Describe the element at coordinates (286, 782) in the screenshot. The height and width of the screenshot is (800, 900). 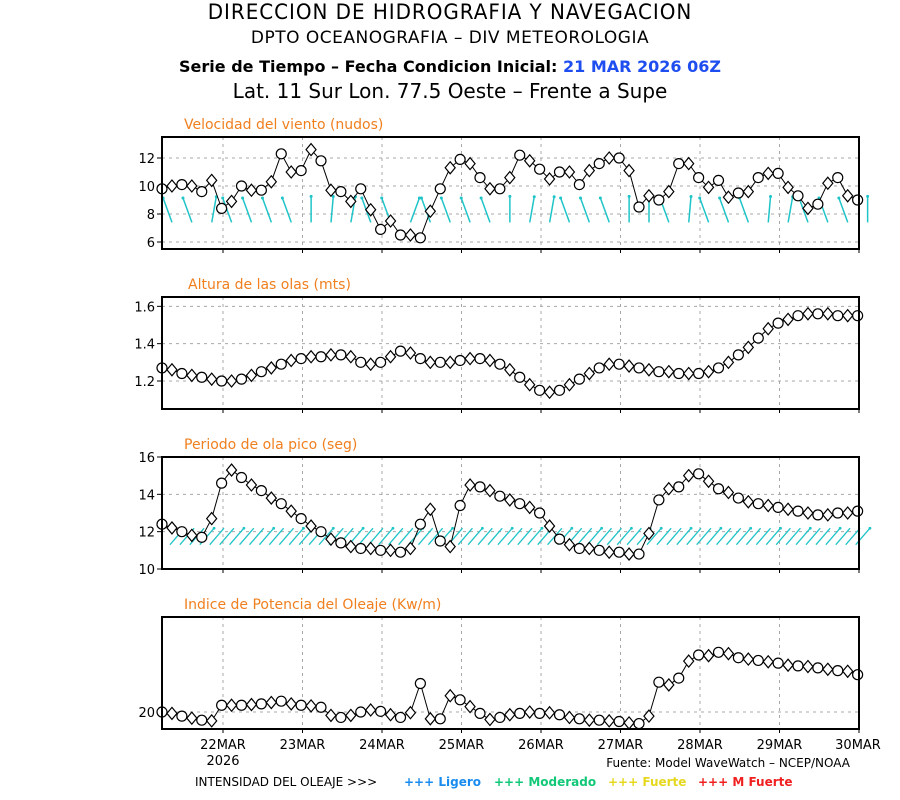
I see `intensity-label: INTENSIDAD DEL OLEAJE >>>` at that location.